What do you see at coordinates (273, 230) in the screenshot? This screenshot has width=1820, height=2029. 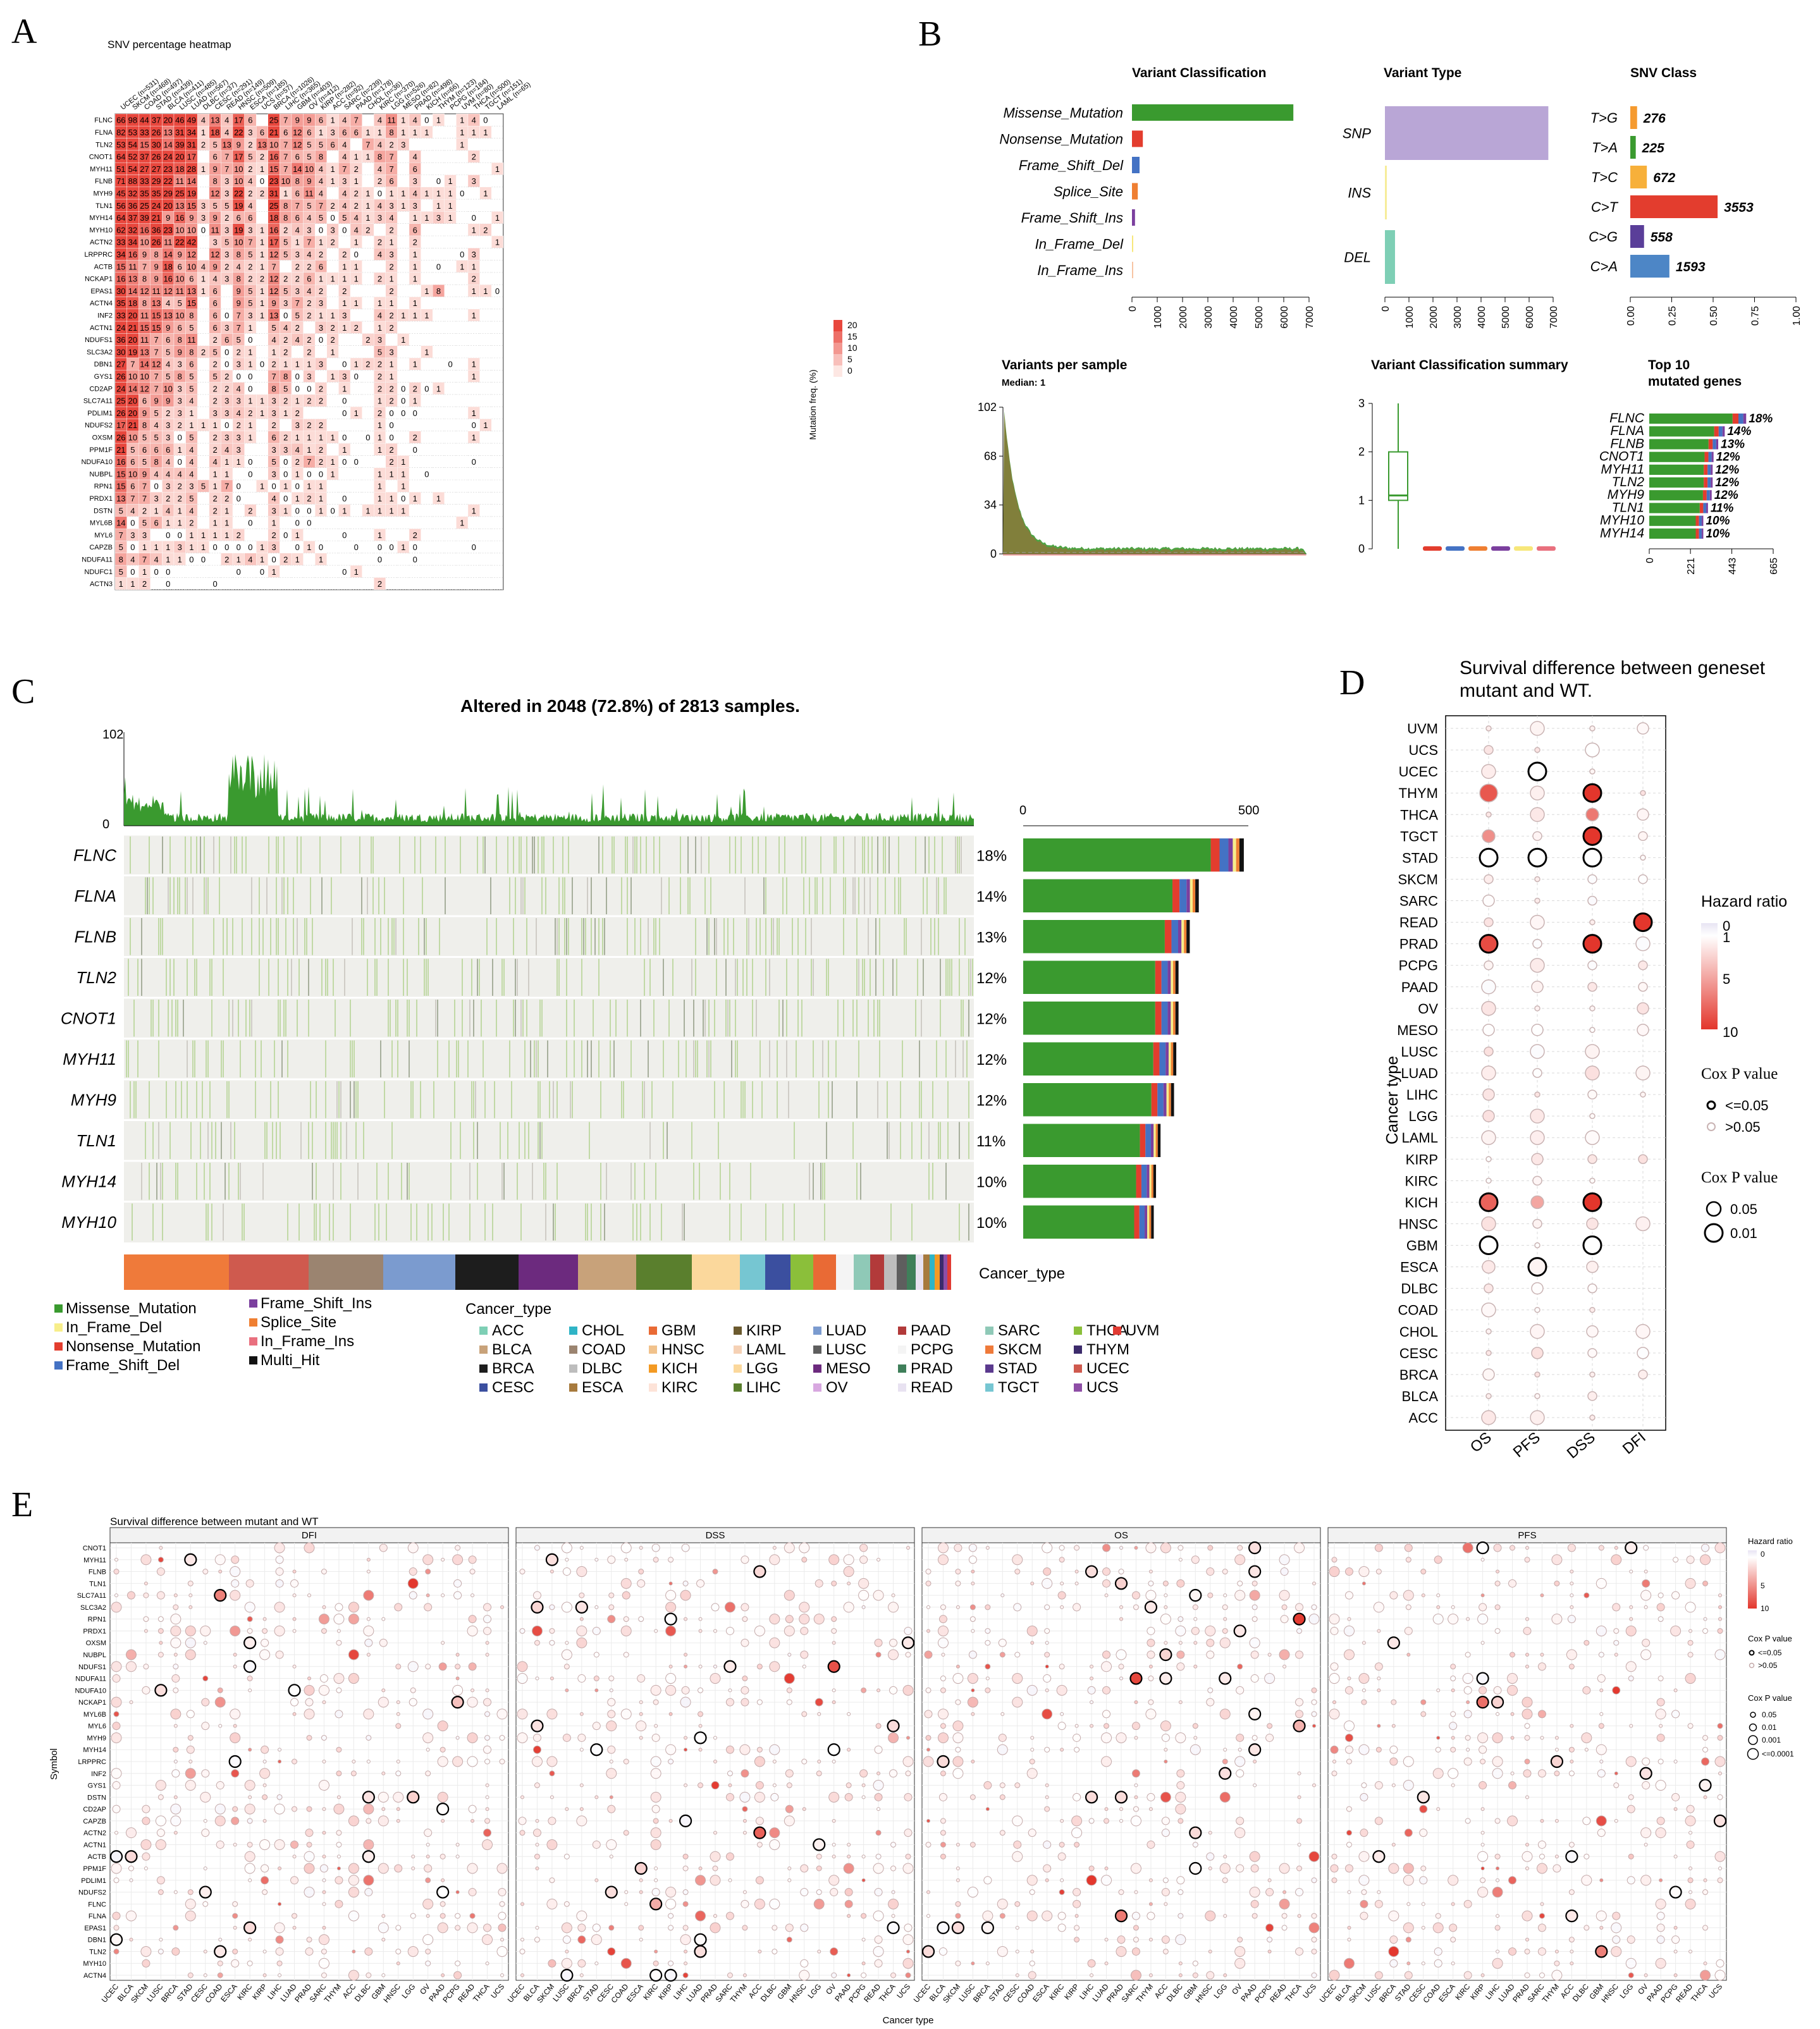 I see `heatmap-value: 16` at bounding box center [273, 230].